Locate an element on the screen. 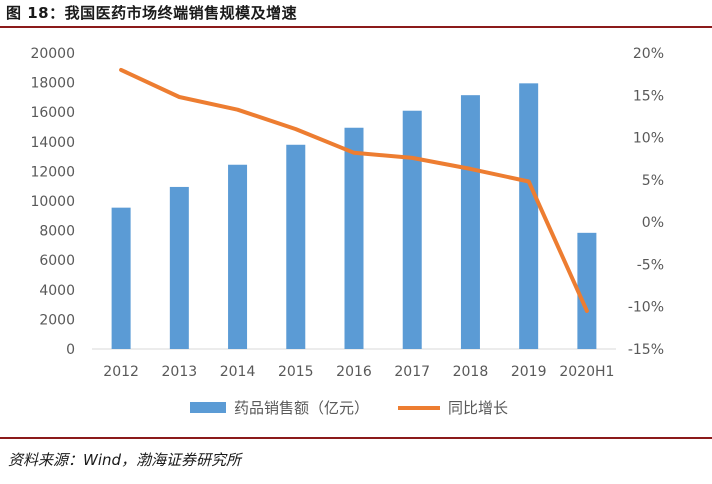  right-axis-ticks: -15% -10% -5% 0% 5% 10% 15% 20% is located at coordinates (646, 202).